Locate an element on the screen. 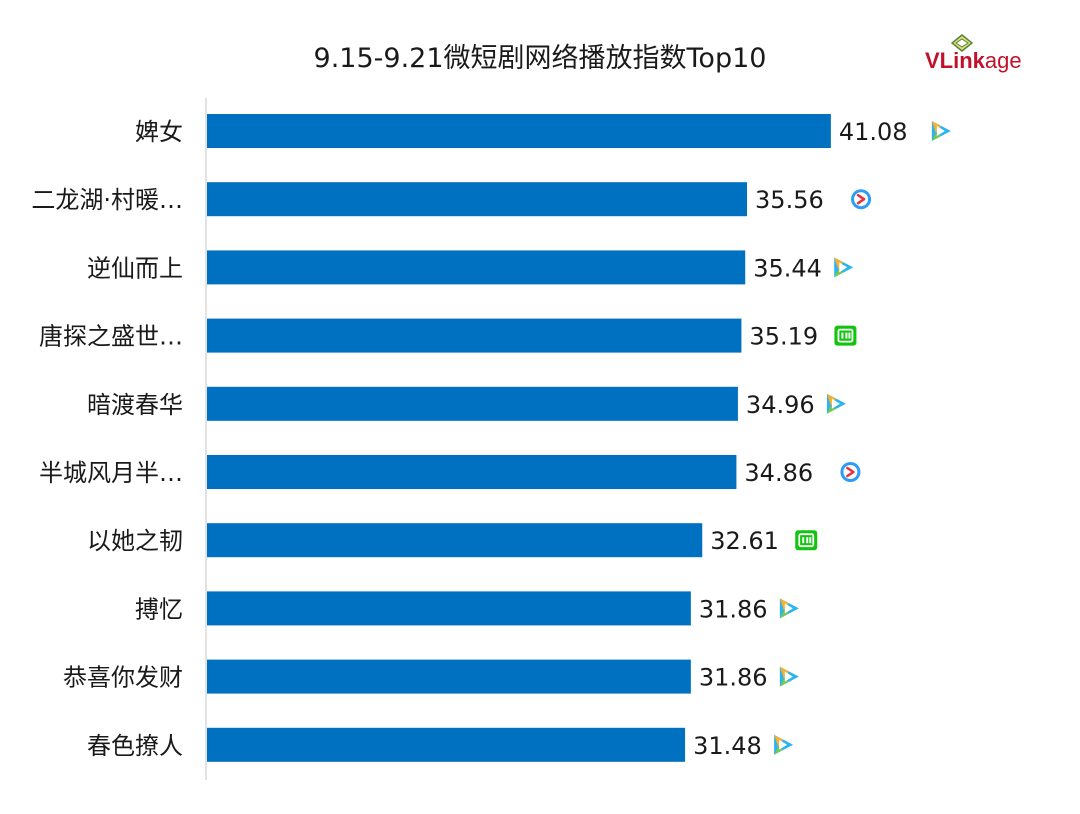  value-label: 35.56 is located at coordinates (789, 200).